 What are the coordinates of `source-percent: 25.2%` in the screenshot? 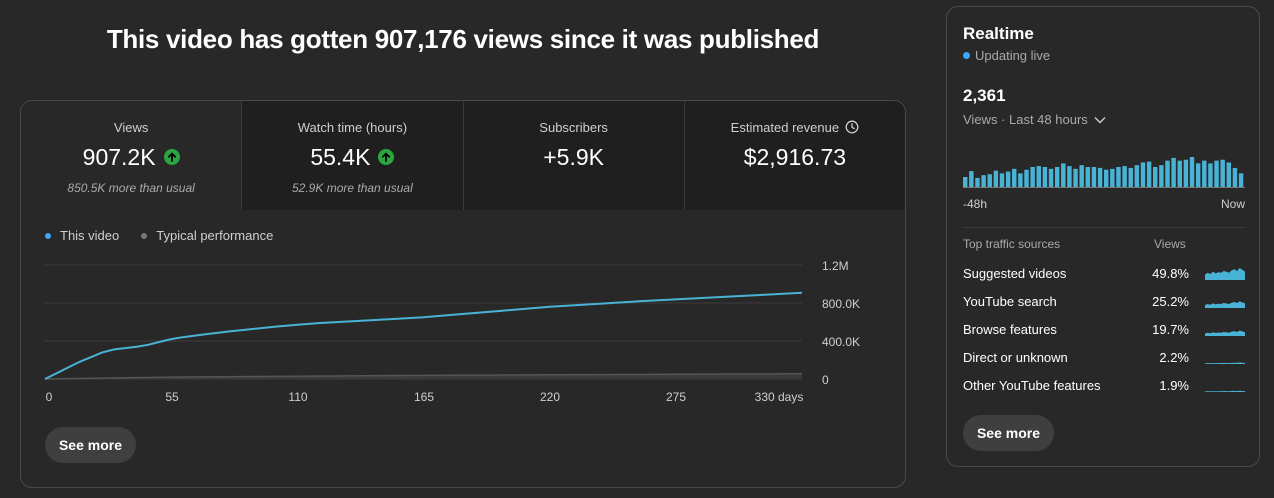 It's located at (1170, 301).